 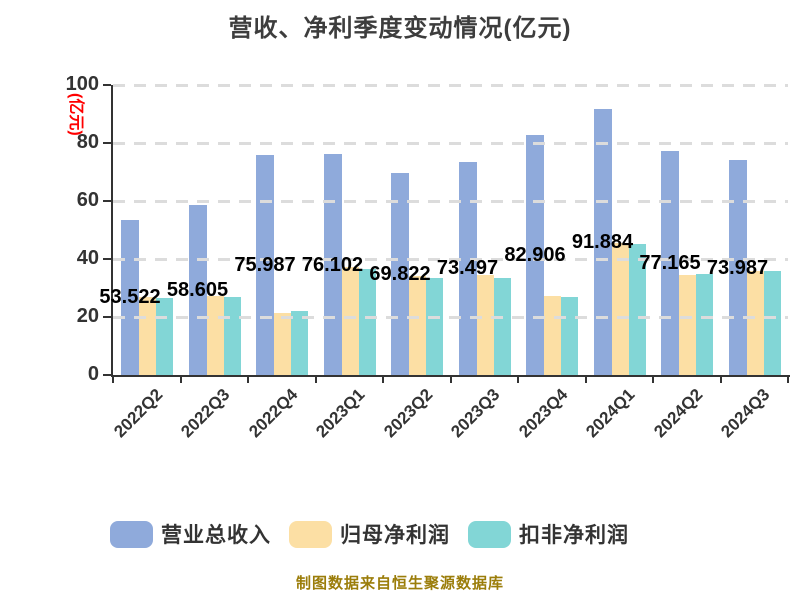 I want to click on data-label: 91.884, so click(x=602, y=241).